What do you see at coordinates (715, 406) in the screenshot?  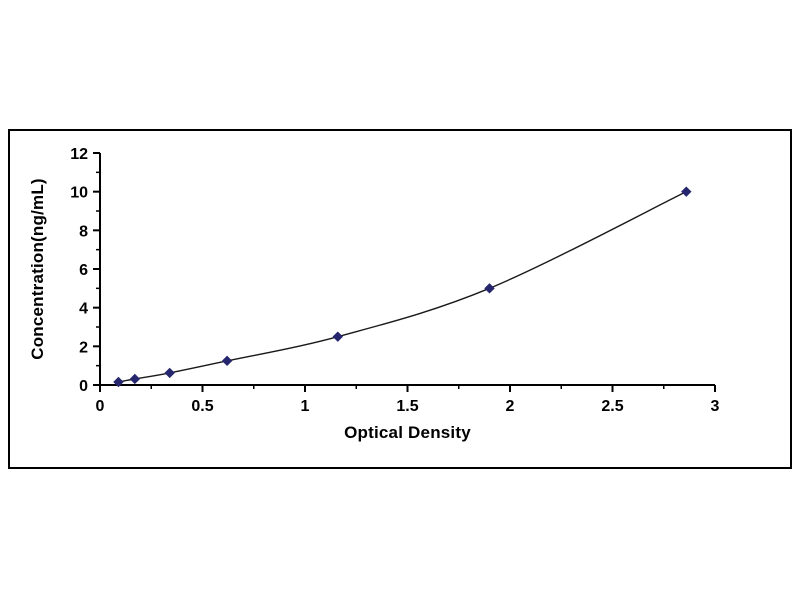 I see `x-tick-label: 3` at bounding box center [715, 406].